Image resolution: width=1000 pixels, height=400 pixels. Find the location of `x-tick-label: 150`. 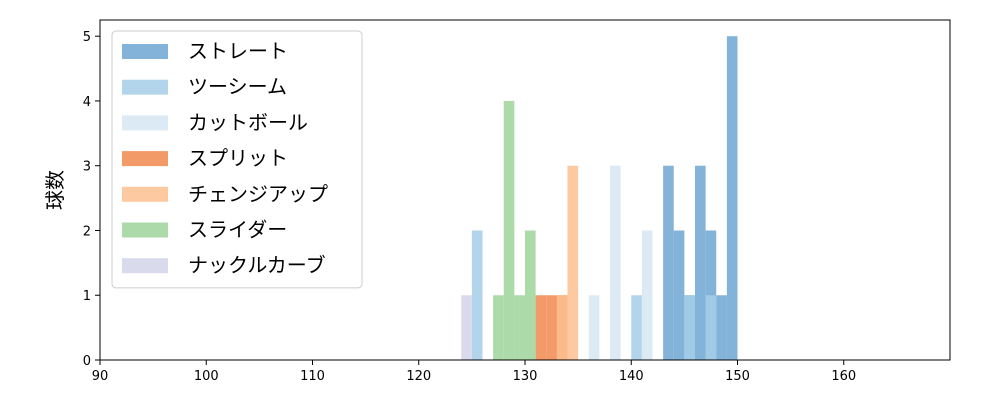

x-tick-label: 150 is located at coordinates (737, 376).